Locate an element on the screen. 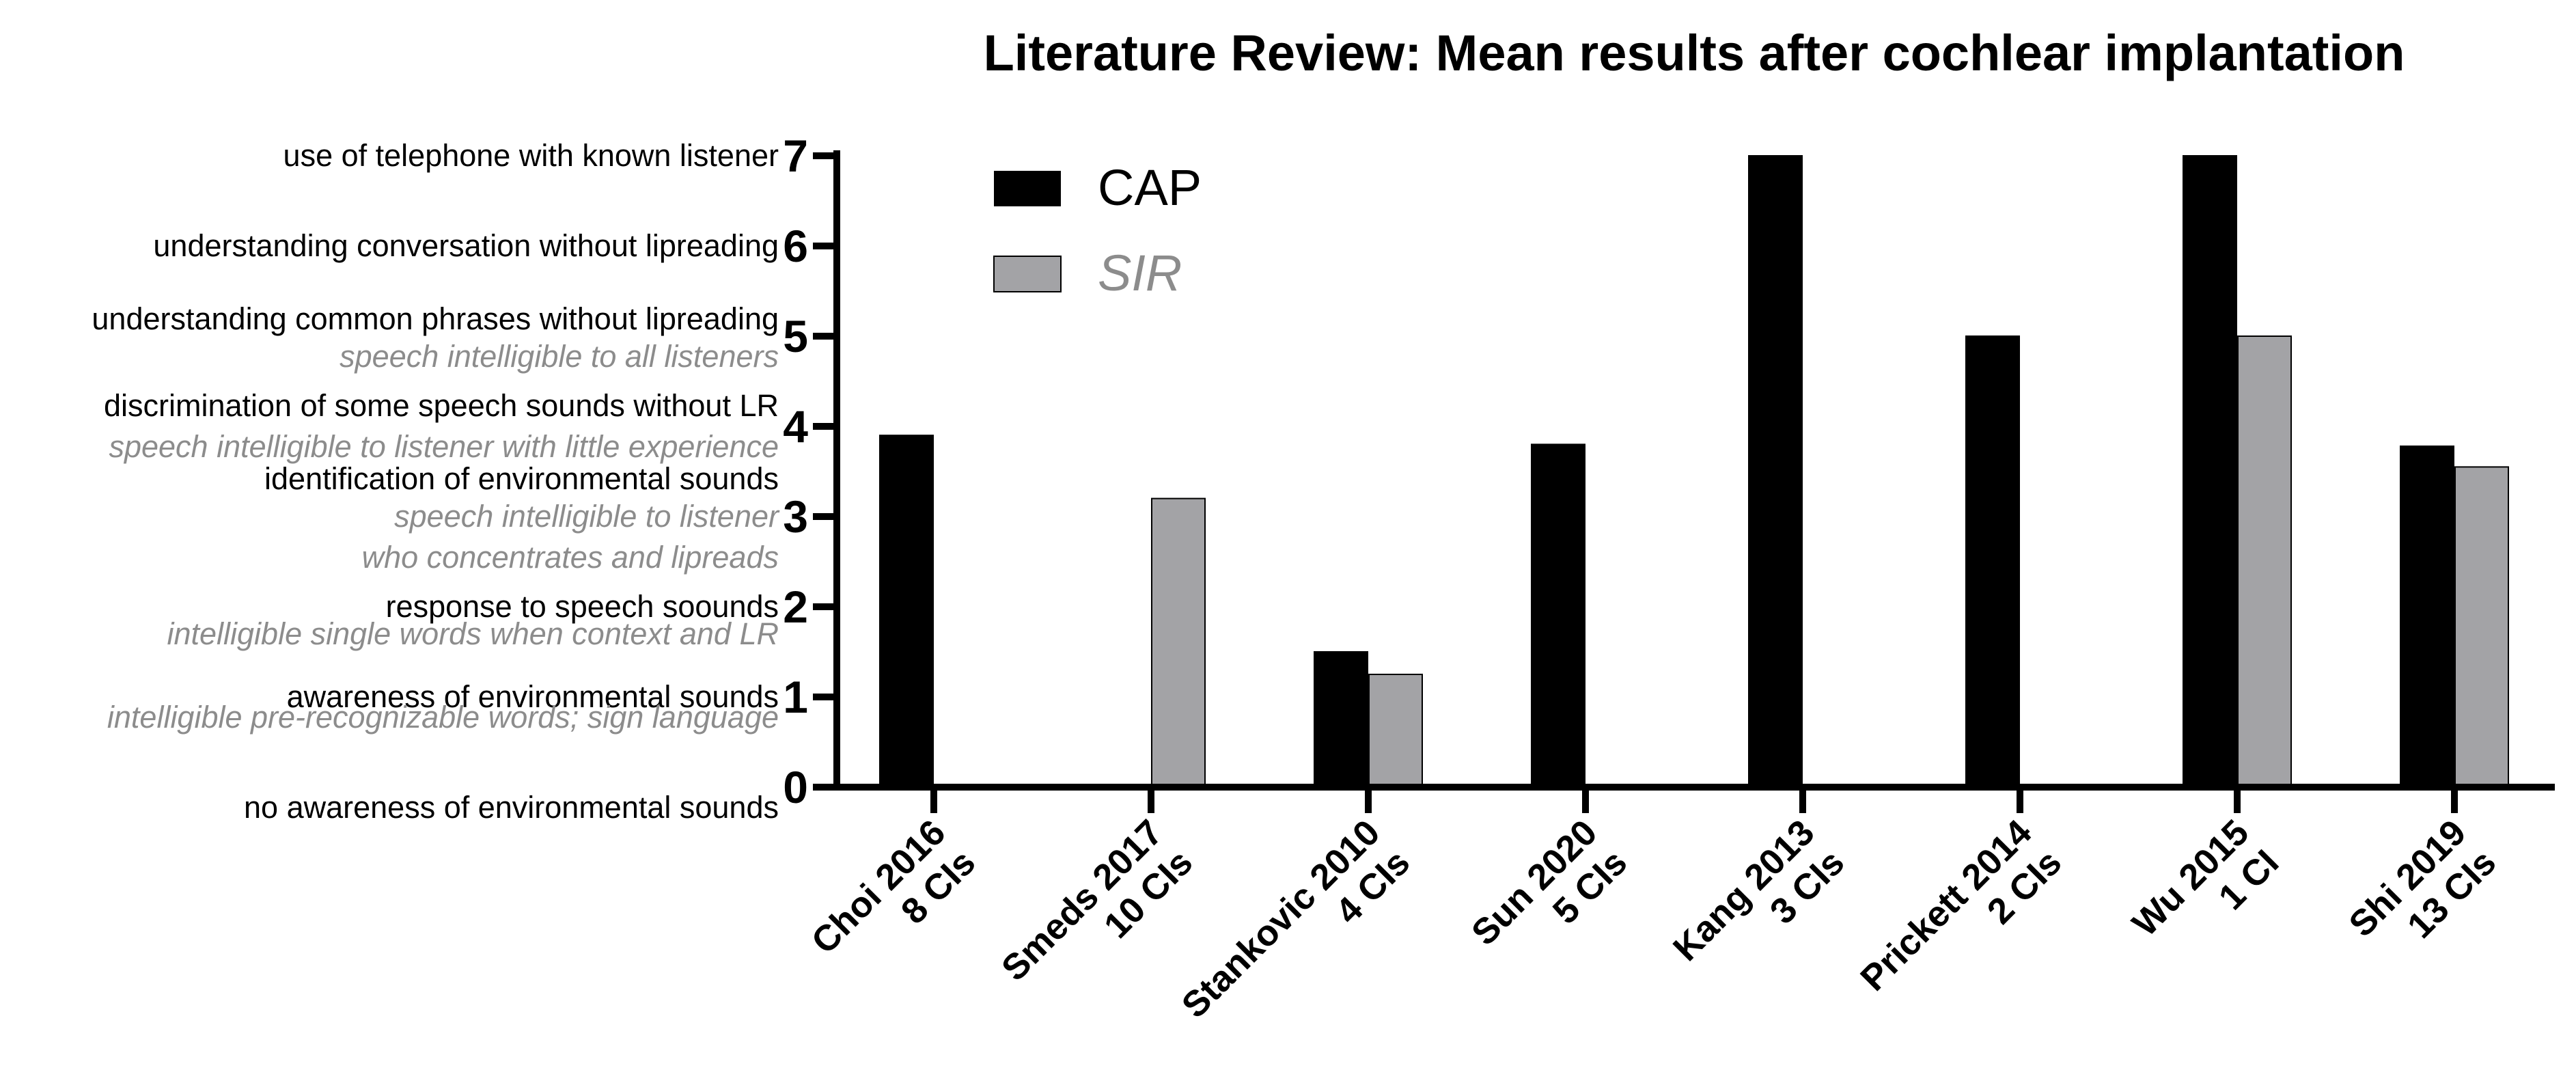 The image size is (2576, 1083). sir-level-label-3-1: who concentrates and lipreads is located at coordinates (570, 557).